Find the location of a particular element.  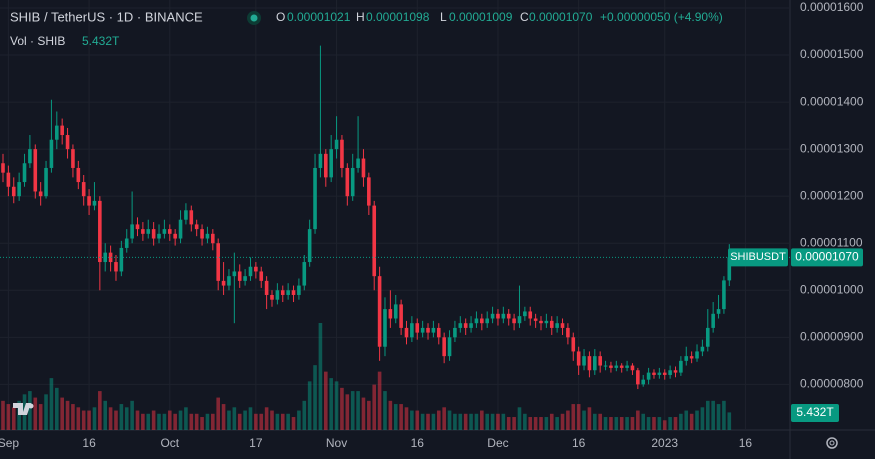

gear is located at coordinates (832, 443).